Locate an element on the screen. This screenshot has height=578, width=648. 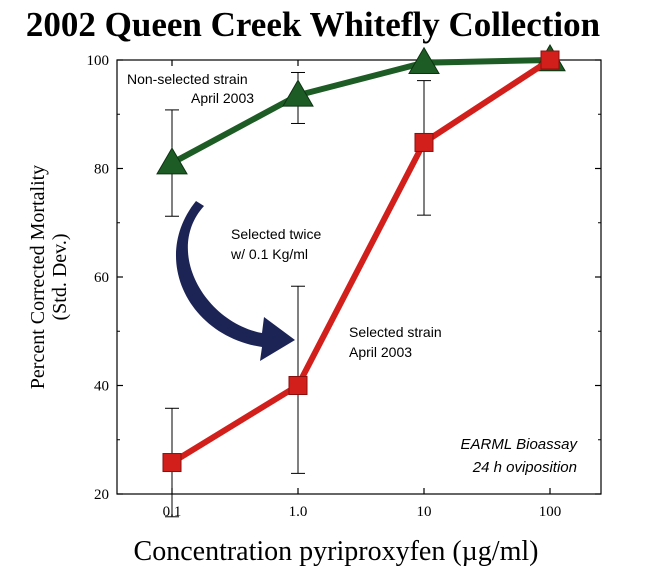
series-label-nonselected-line1: Non-selected strain is located at coordinates (187, 79).